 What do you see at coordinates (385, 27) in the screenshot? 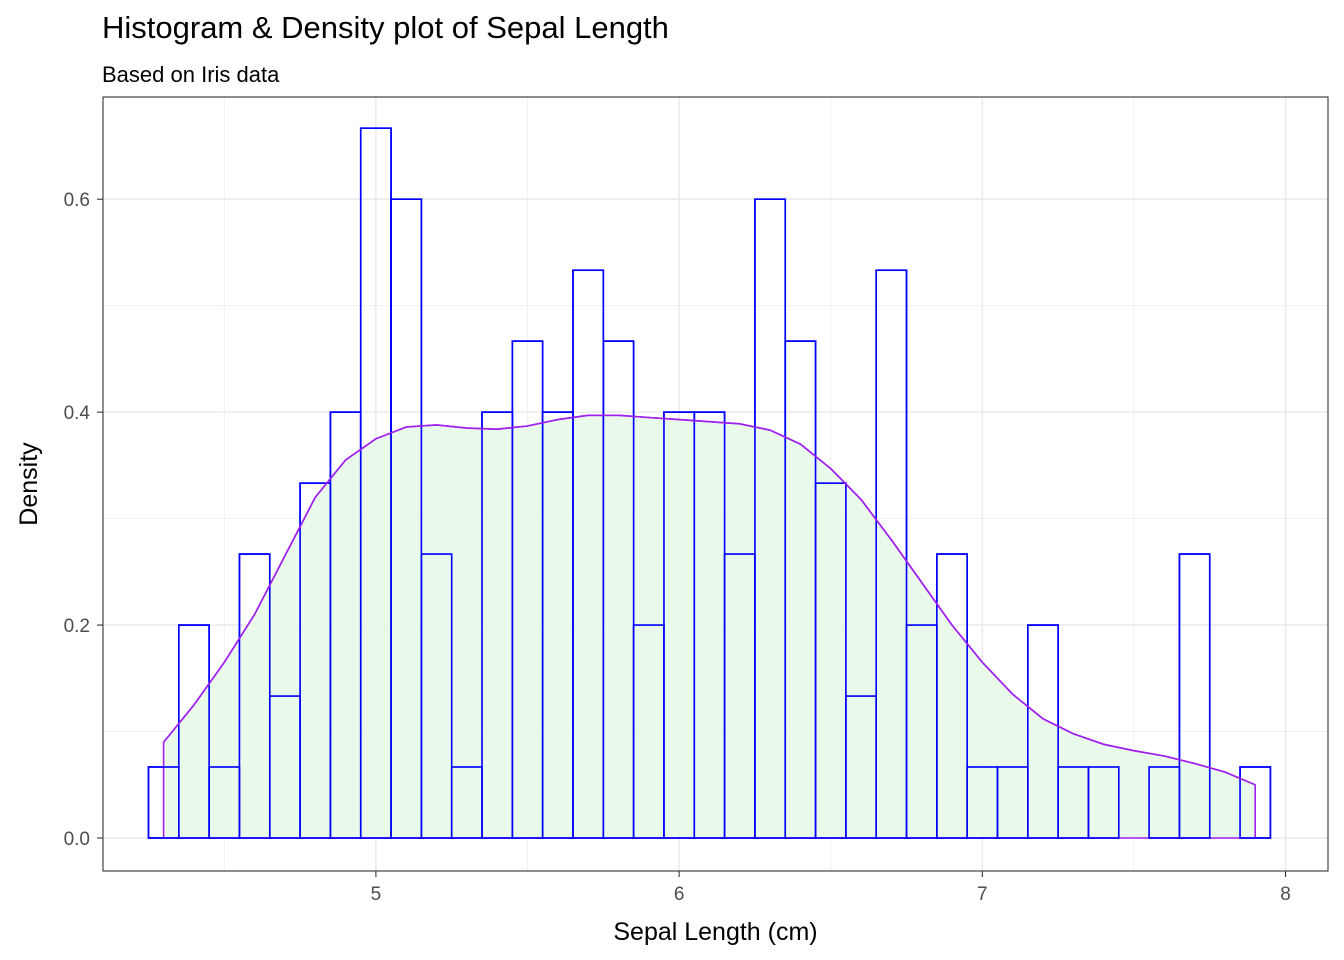
I see `chart-title: Histogram & Density plot of Sepal Length` at bounding box center [385, 27].